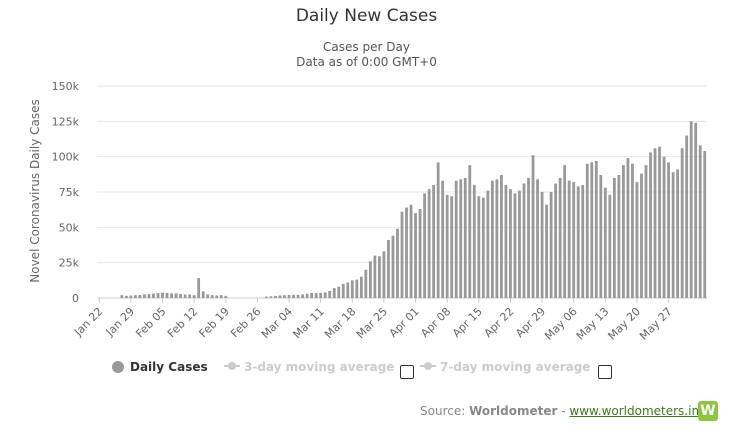 This screenshot has width=748, height=441. What do you see at coordinates (640, 411) in the screenshot?
I see `source-link: www.worldometers.info` at bounding box center [640, 411].